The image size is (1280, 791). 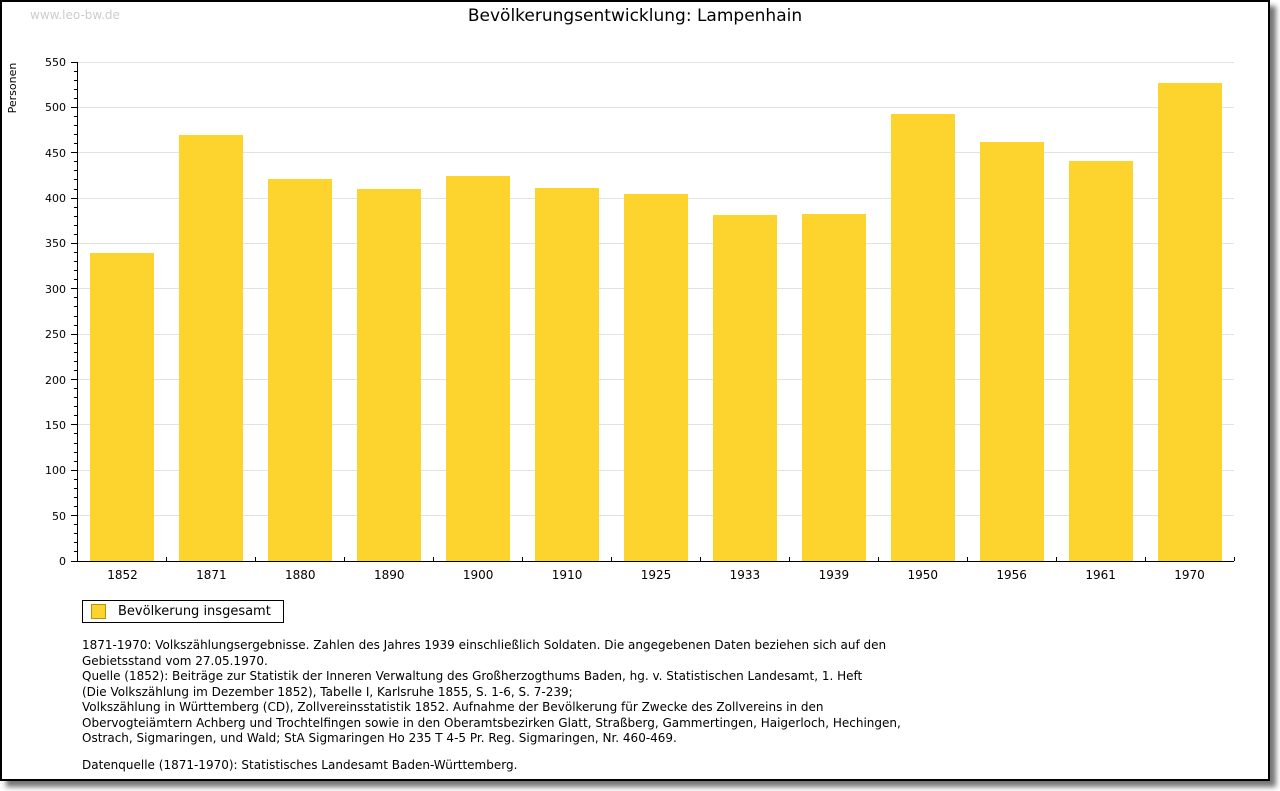 I want to click on x-axis-tick-label: 1939, so click(x=834, y=575).